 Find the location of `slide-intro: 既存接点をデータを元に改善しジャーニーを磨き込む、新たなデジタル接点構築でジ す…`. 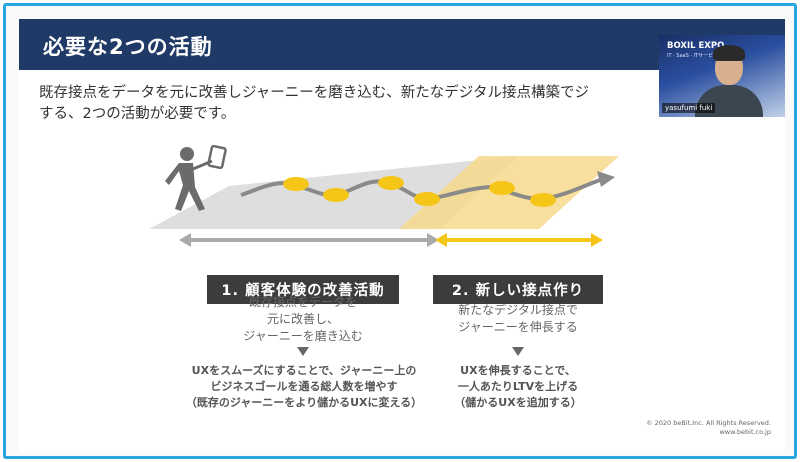

slide-intro: 既存接点をデータを元に改善しジャーニーを磨き込む、新たなデジタル接点構築でジ す… is located at coordinates (349, 104).